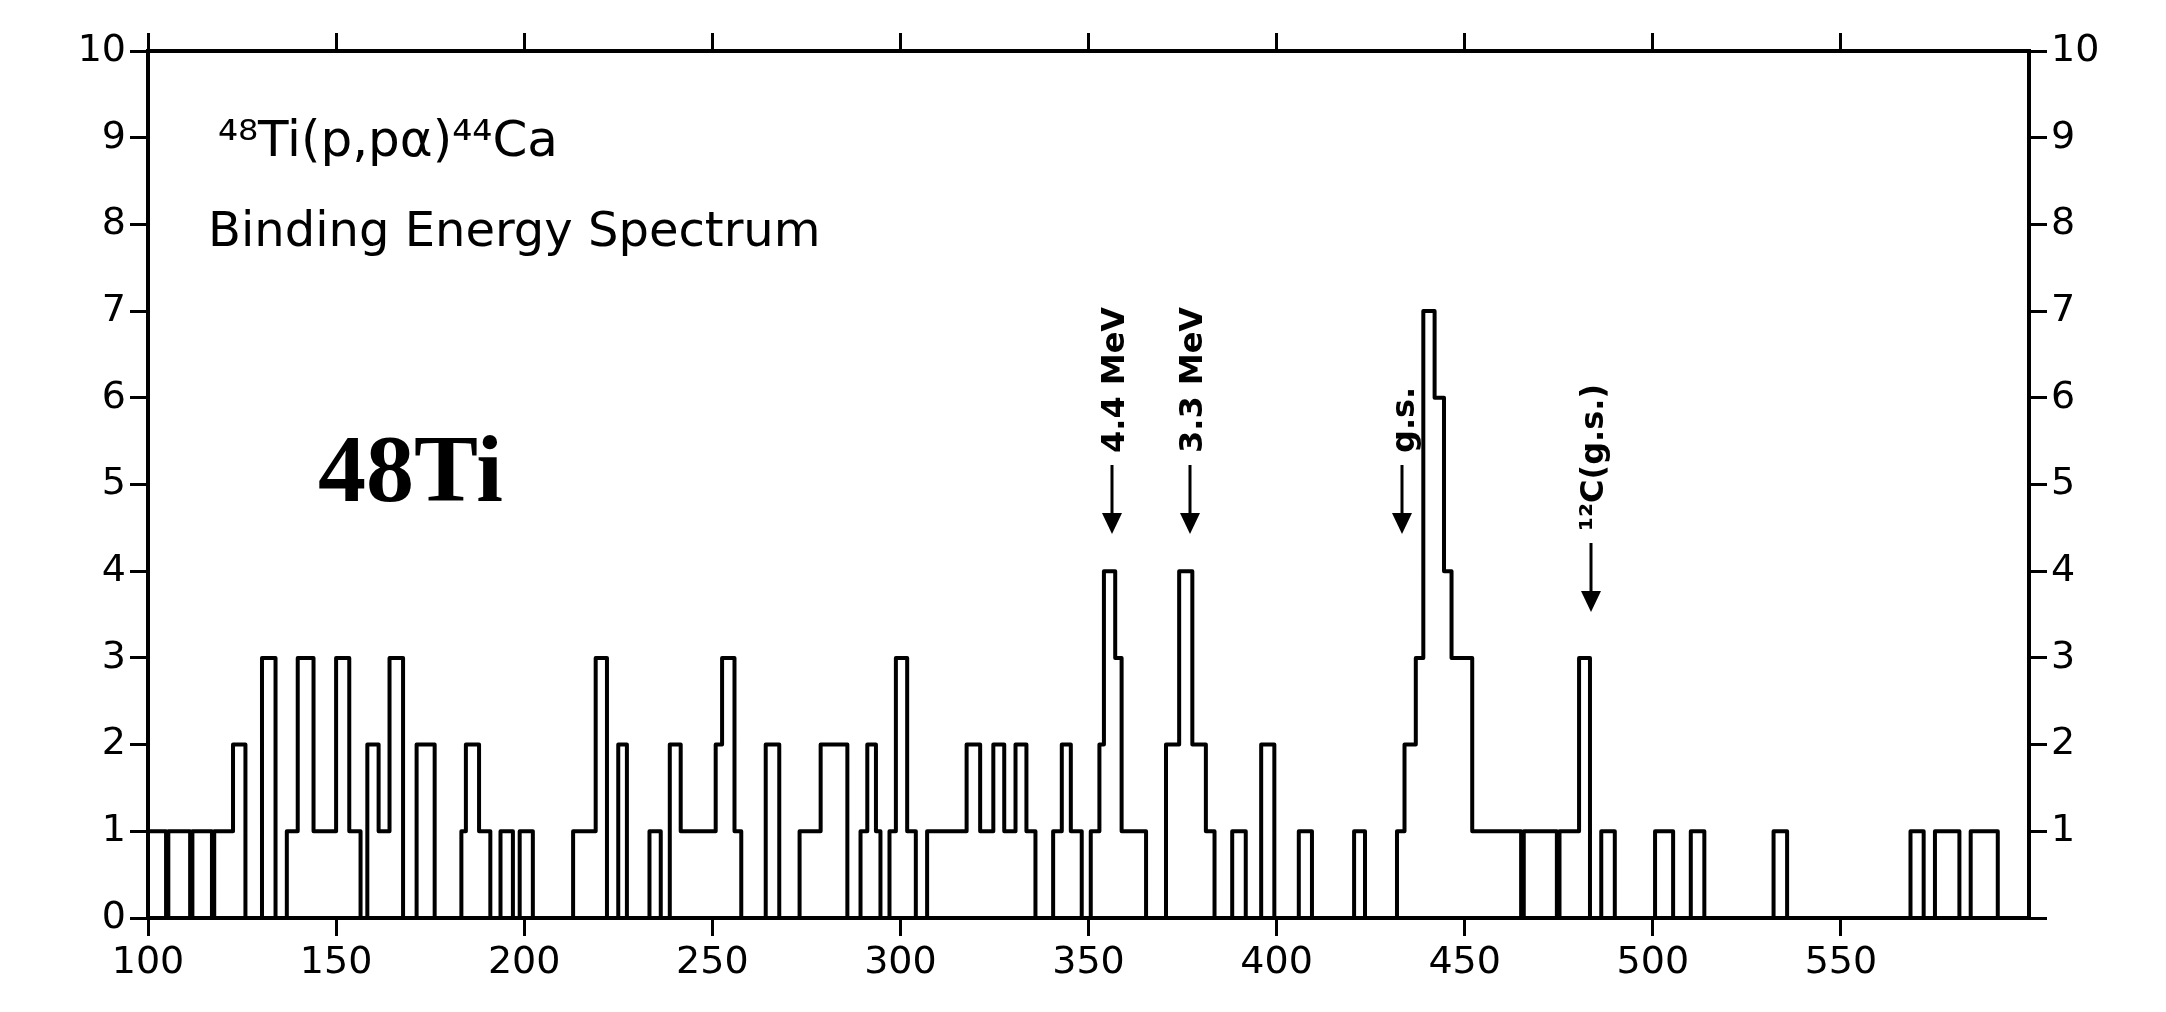  Describe the element at coordinates (113, 828) in the screenshot. I see `y-tick-label: 1` at that location.